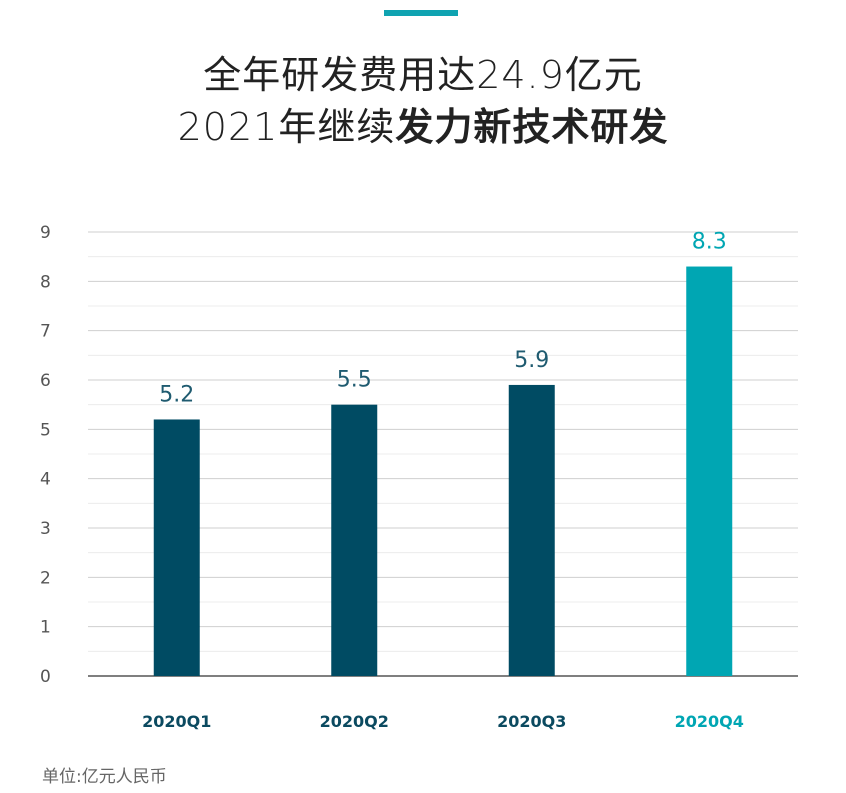 The width and height of the screenshot is (846, 793). Describe the element at coordinates (45, 332) in the screenshot. I see `y-tick-label: 7` at that location.